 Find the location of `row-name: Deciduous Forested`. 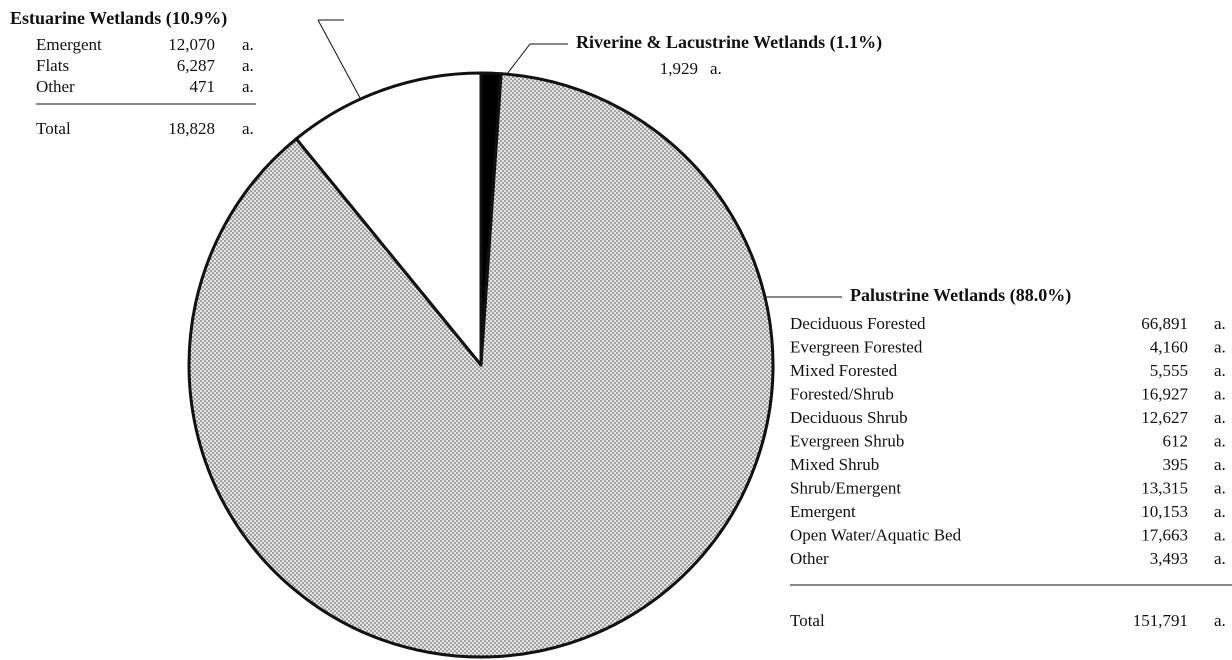

row-name: Deciduous Forested is located at coordinates (858, 323).